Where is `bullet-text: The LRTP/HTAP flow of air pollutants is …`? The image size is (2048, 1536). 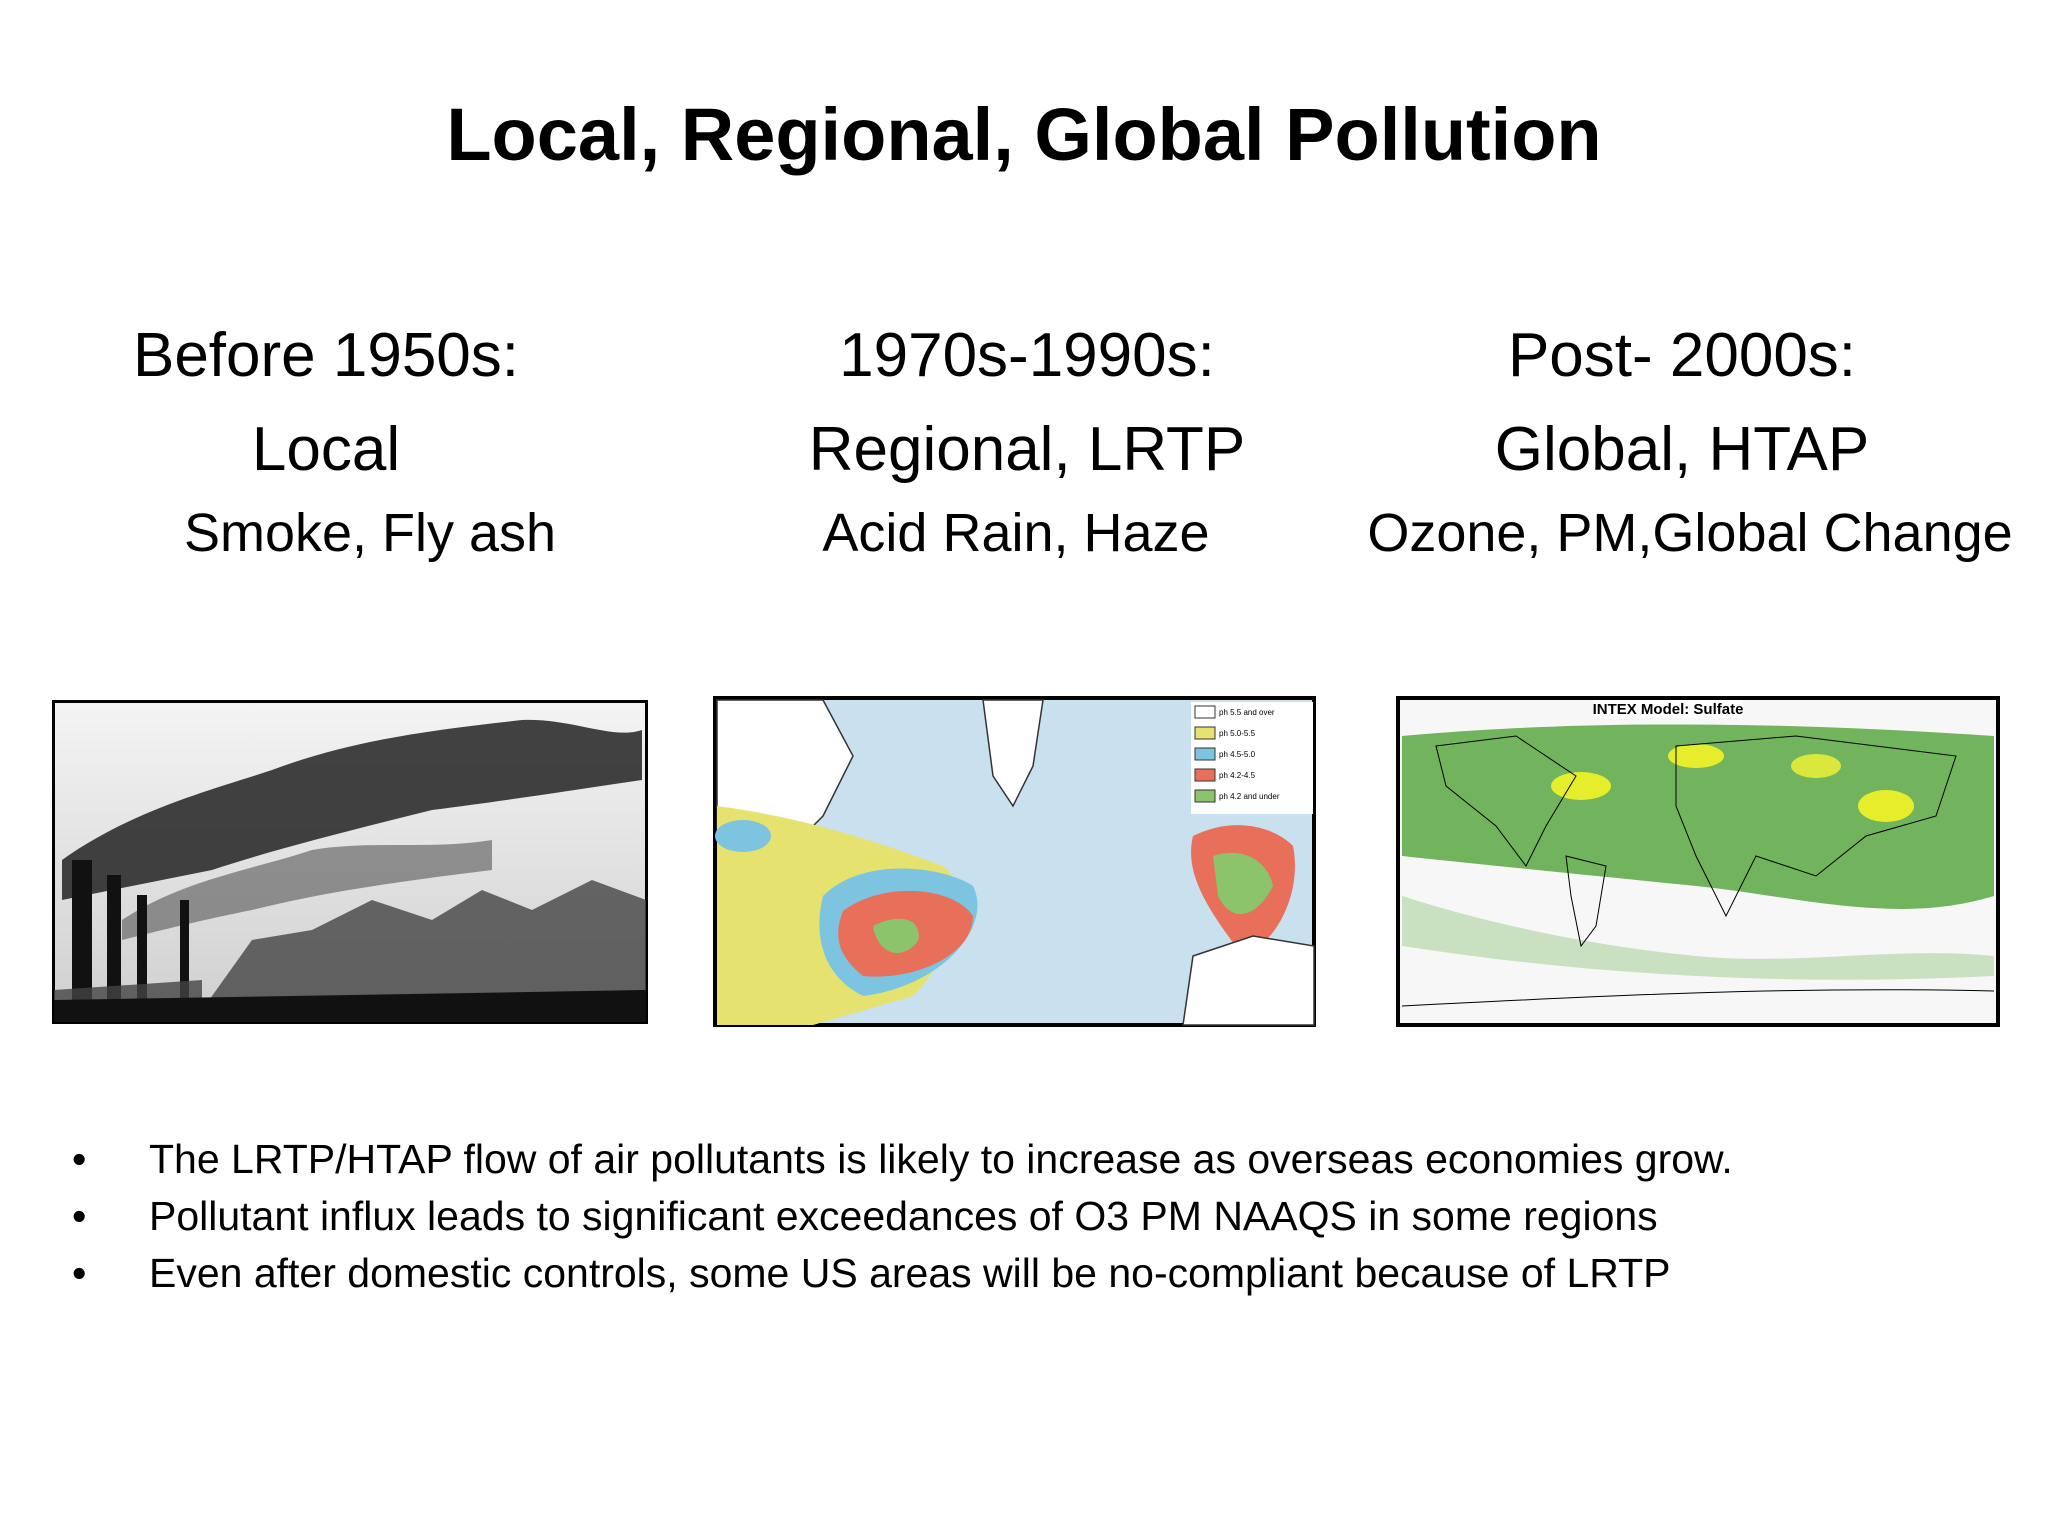 bullet-text: The LRTP/HTAP flow of air pollutants is … is located at coordinates (941, 1159).